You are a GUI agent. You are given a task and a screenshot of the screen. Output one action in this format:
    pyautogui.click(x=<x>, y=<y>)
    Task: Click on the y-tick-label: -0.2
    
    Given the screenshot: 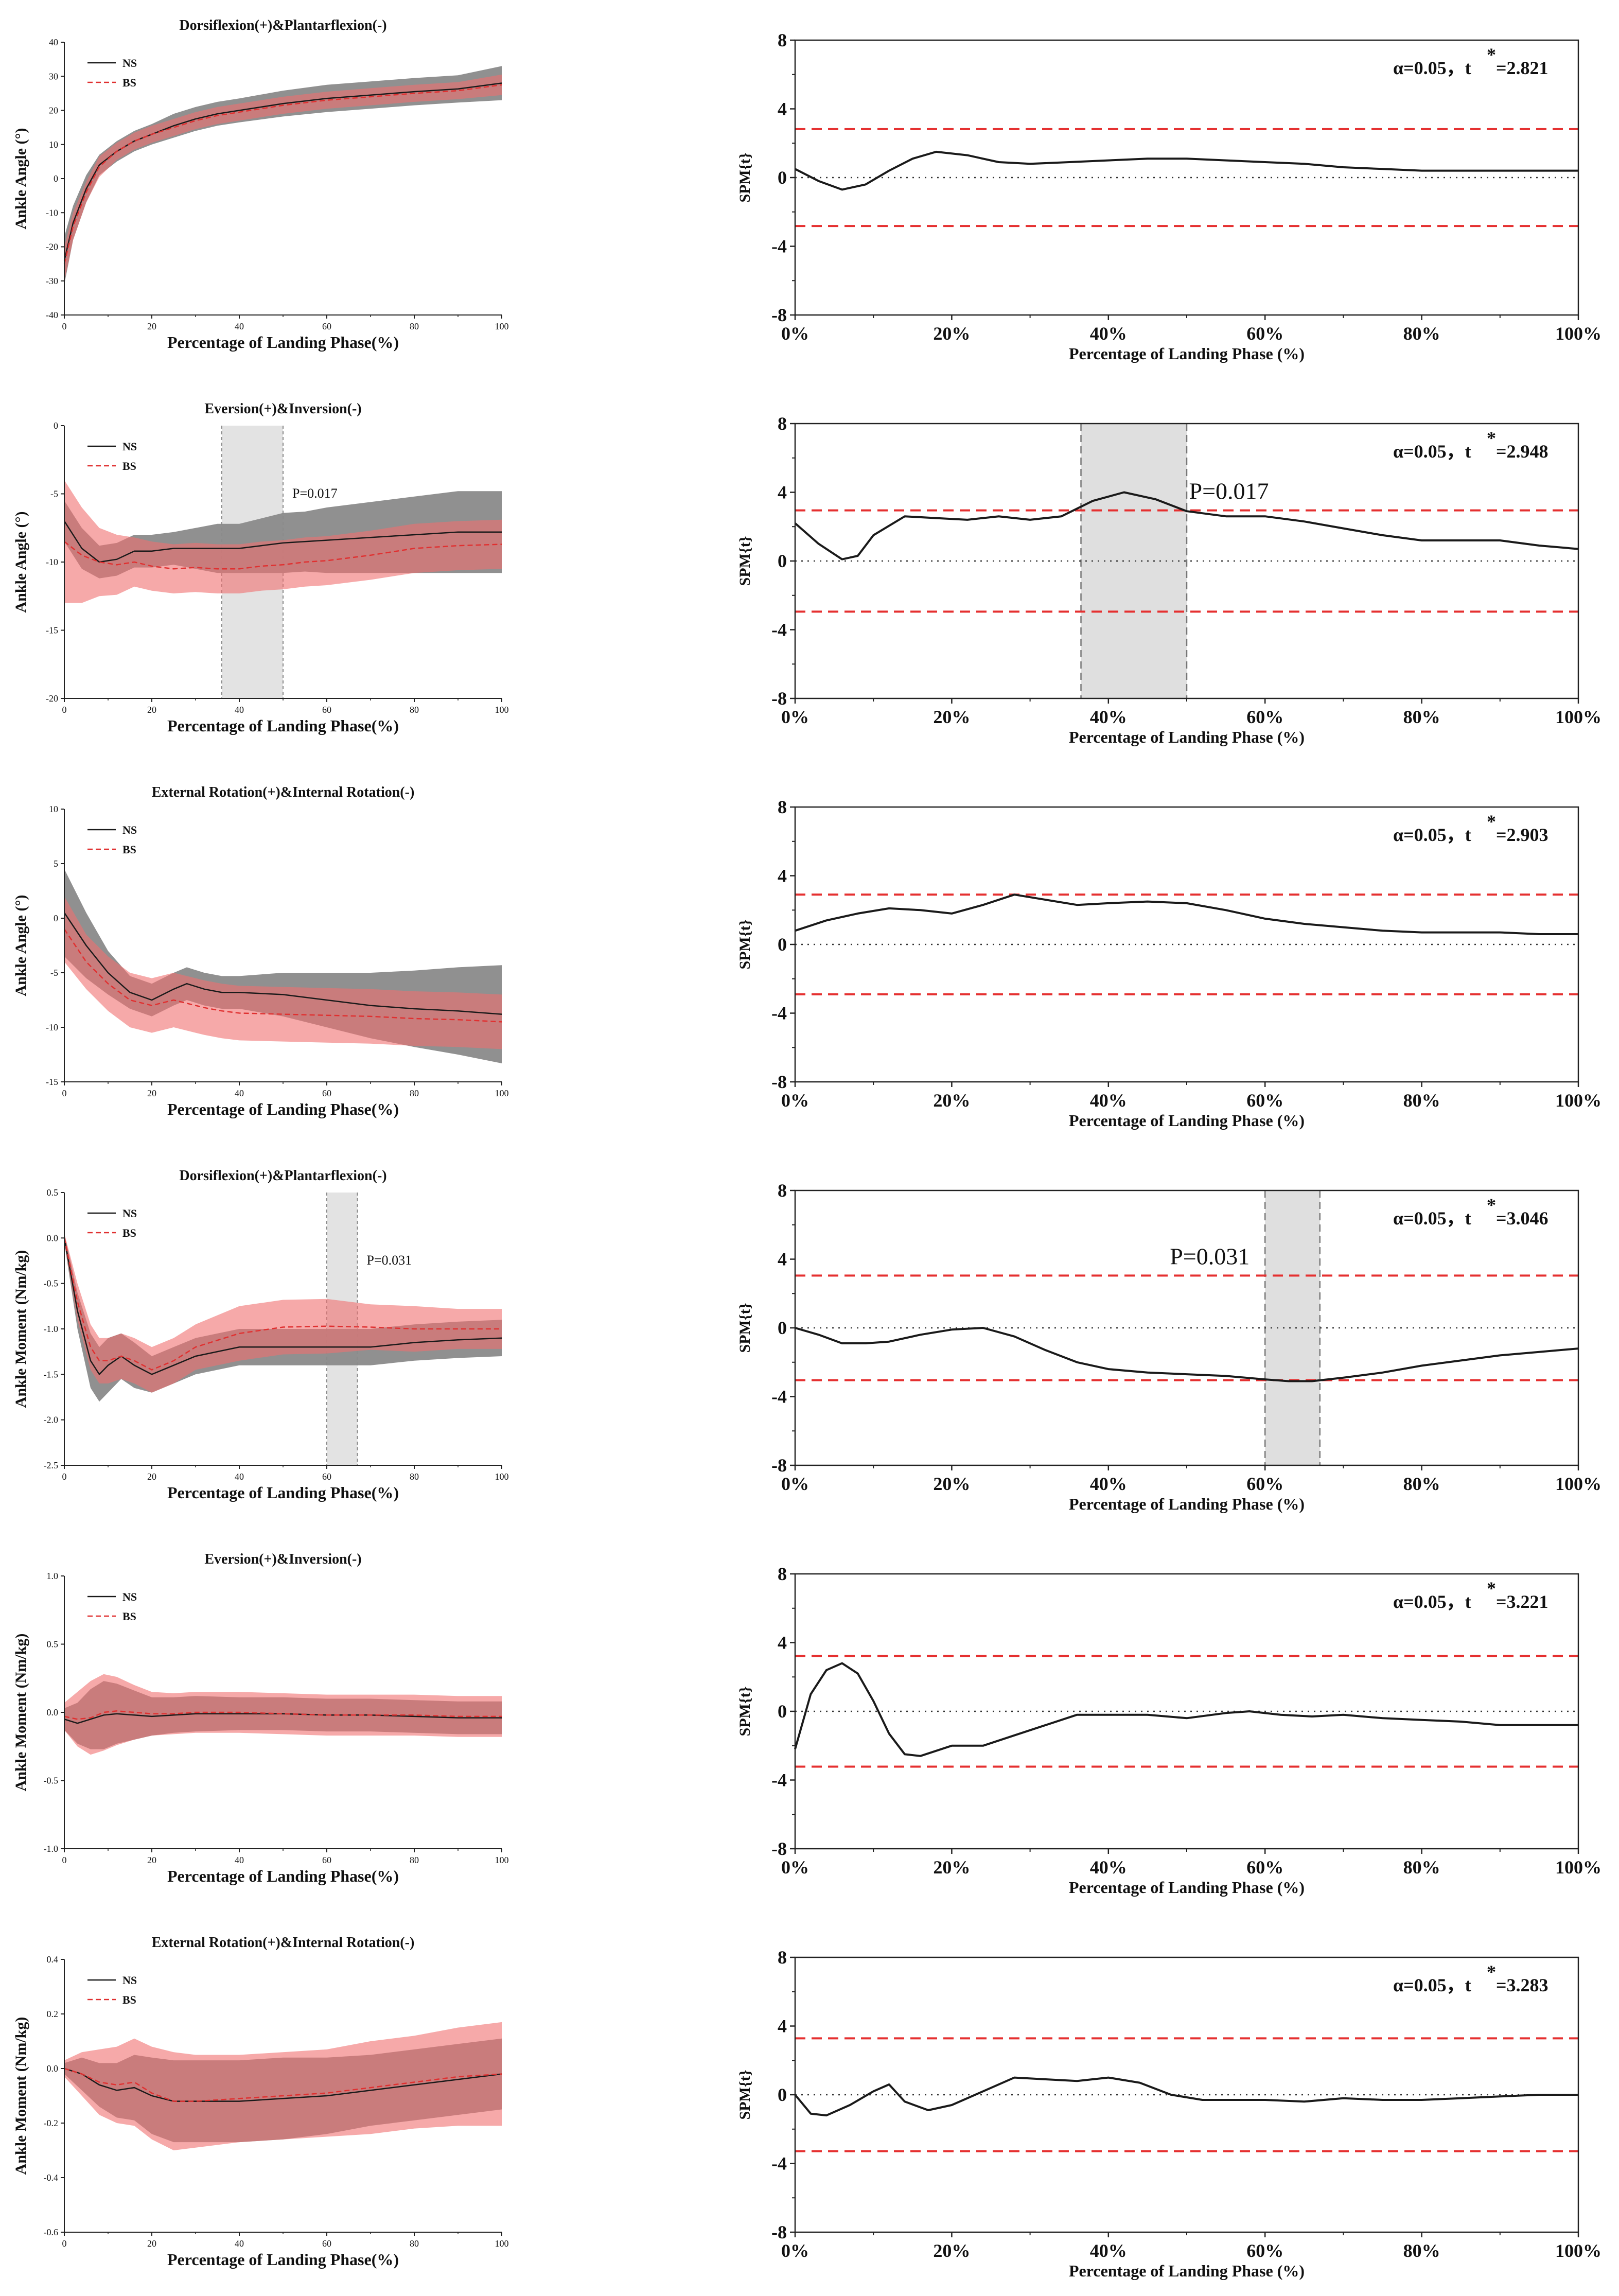 What is the action you would take?
    pyautogui.click(x=51, y=2123)
    